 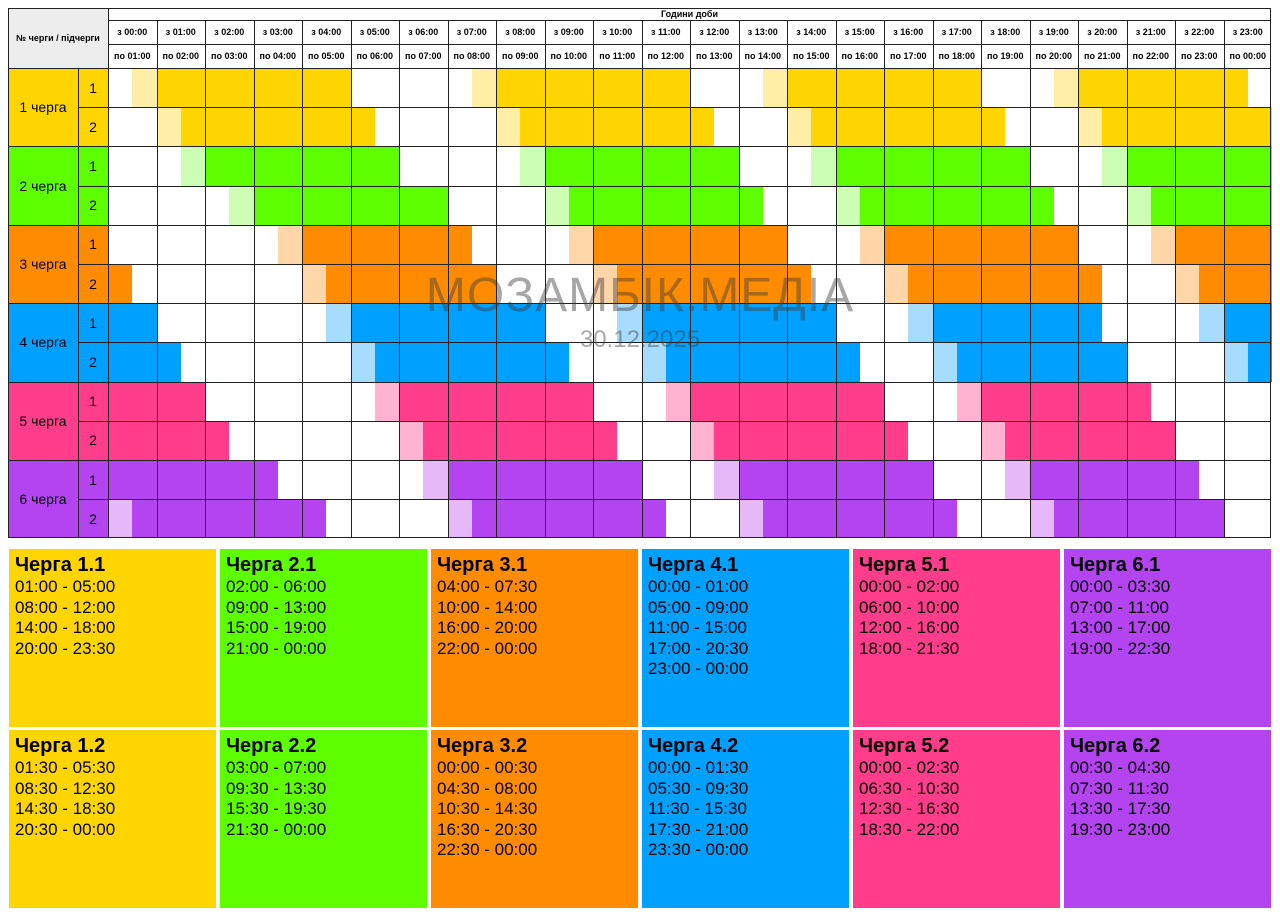 What do you see at coordinates (693, 746) in the screenshot?
I see `queue-card-title: Черга 4.2` at bounding box center [693, 746].